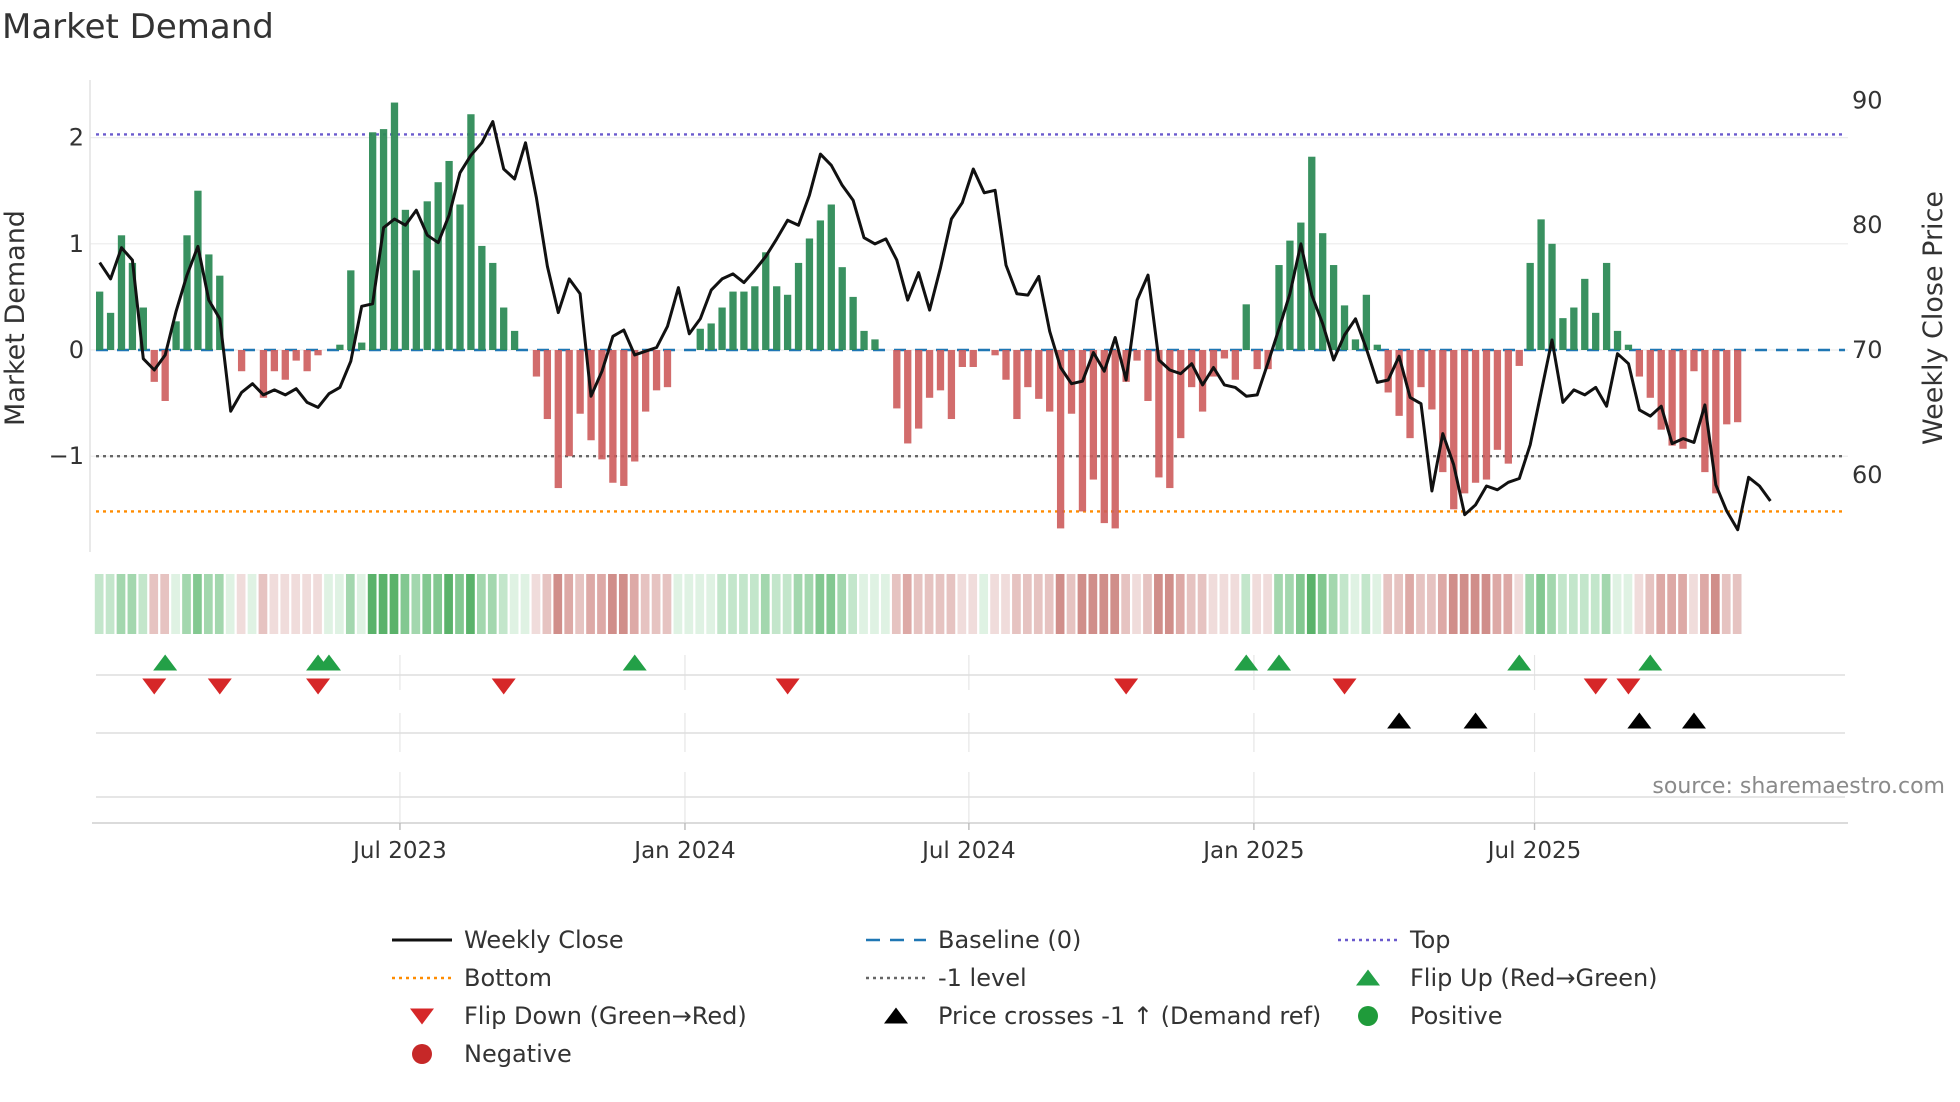 This screenshot has height=1102, width=1960. I want to click on legend-label: Bottom, so click(508, 978).